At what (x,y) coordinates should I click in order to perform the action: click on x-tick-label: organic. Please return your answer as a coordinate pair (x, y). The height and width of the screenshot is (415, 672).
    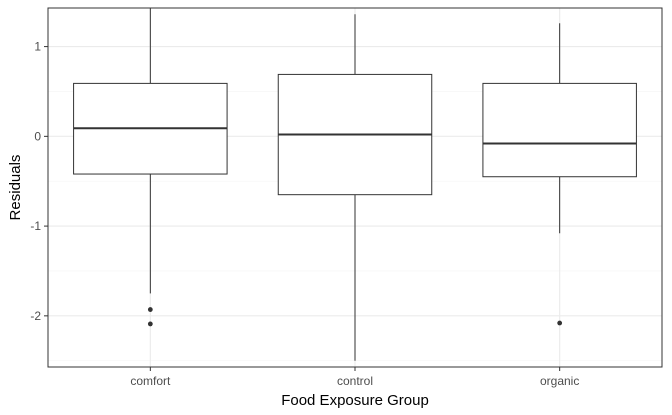
    Looking at the image, I should click on (559, 381).